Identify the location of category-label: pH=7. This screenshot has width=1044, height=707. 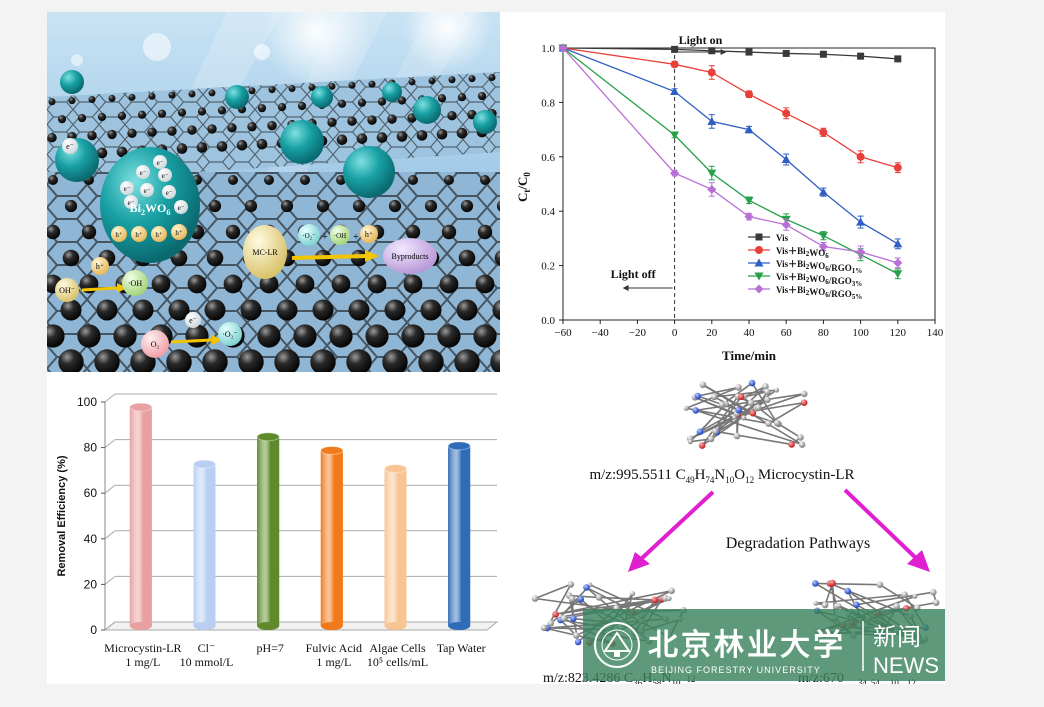
(269, 648).